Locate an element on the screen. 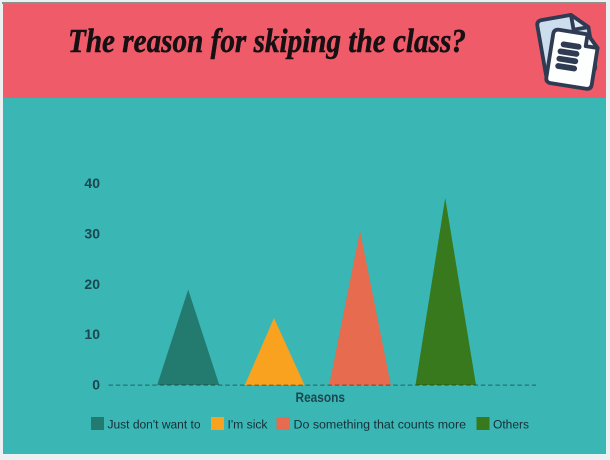 The height and width of the screenshot is (460, 610). svg-text: Do something that counts more is located at coordinates (380, 425).